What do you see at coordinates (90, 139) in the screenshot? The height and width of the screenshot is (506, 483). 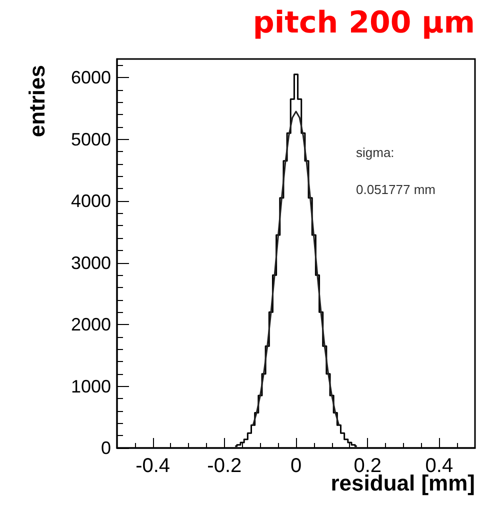 I see `y-tick-label: 5000` at bounding box center [90, 139].